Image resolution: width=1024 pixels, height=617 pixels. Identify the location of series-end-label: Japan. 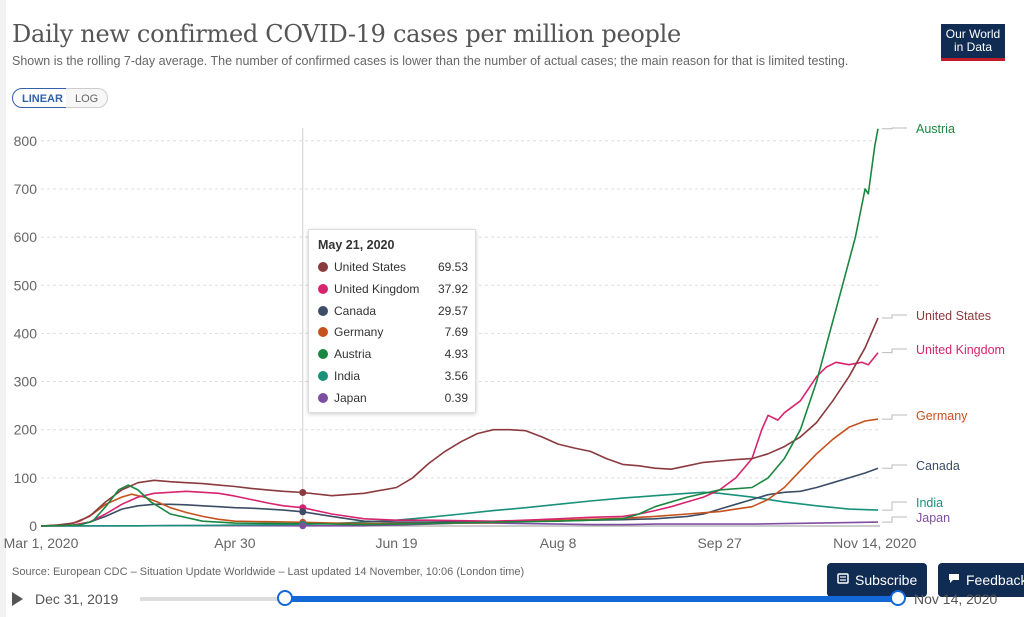
(933, 518).